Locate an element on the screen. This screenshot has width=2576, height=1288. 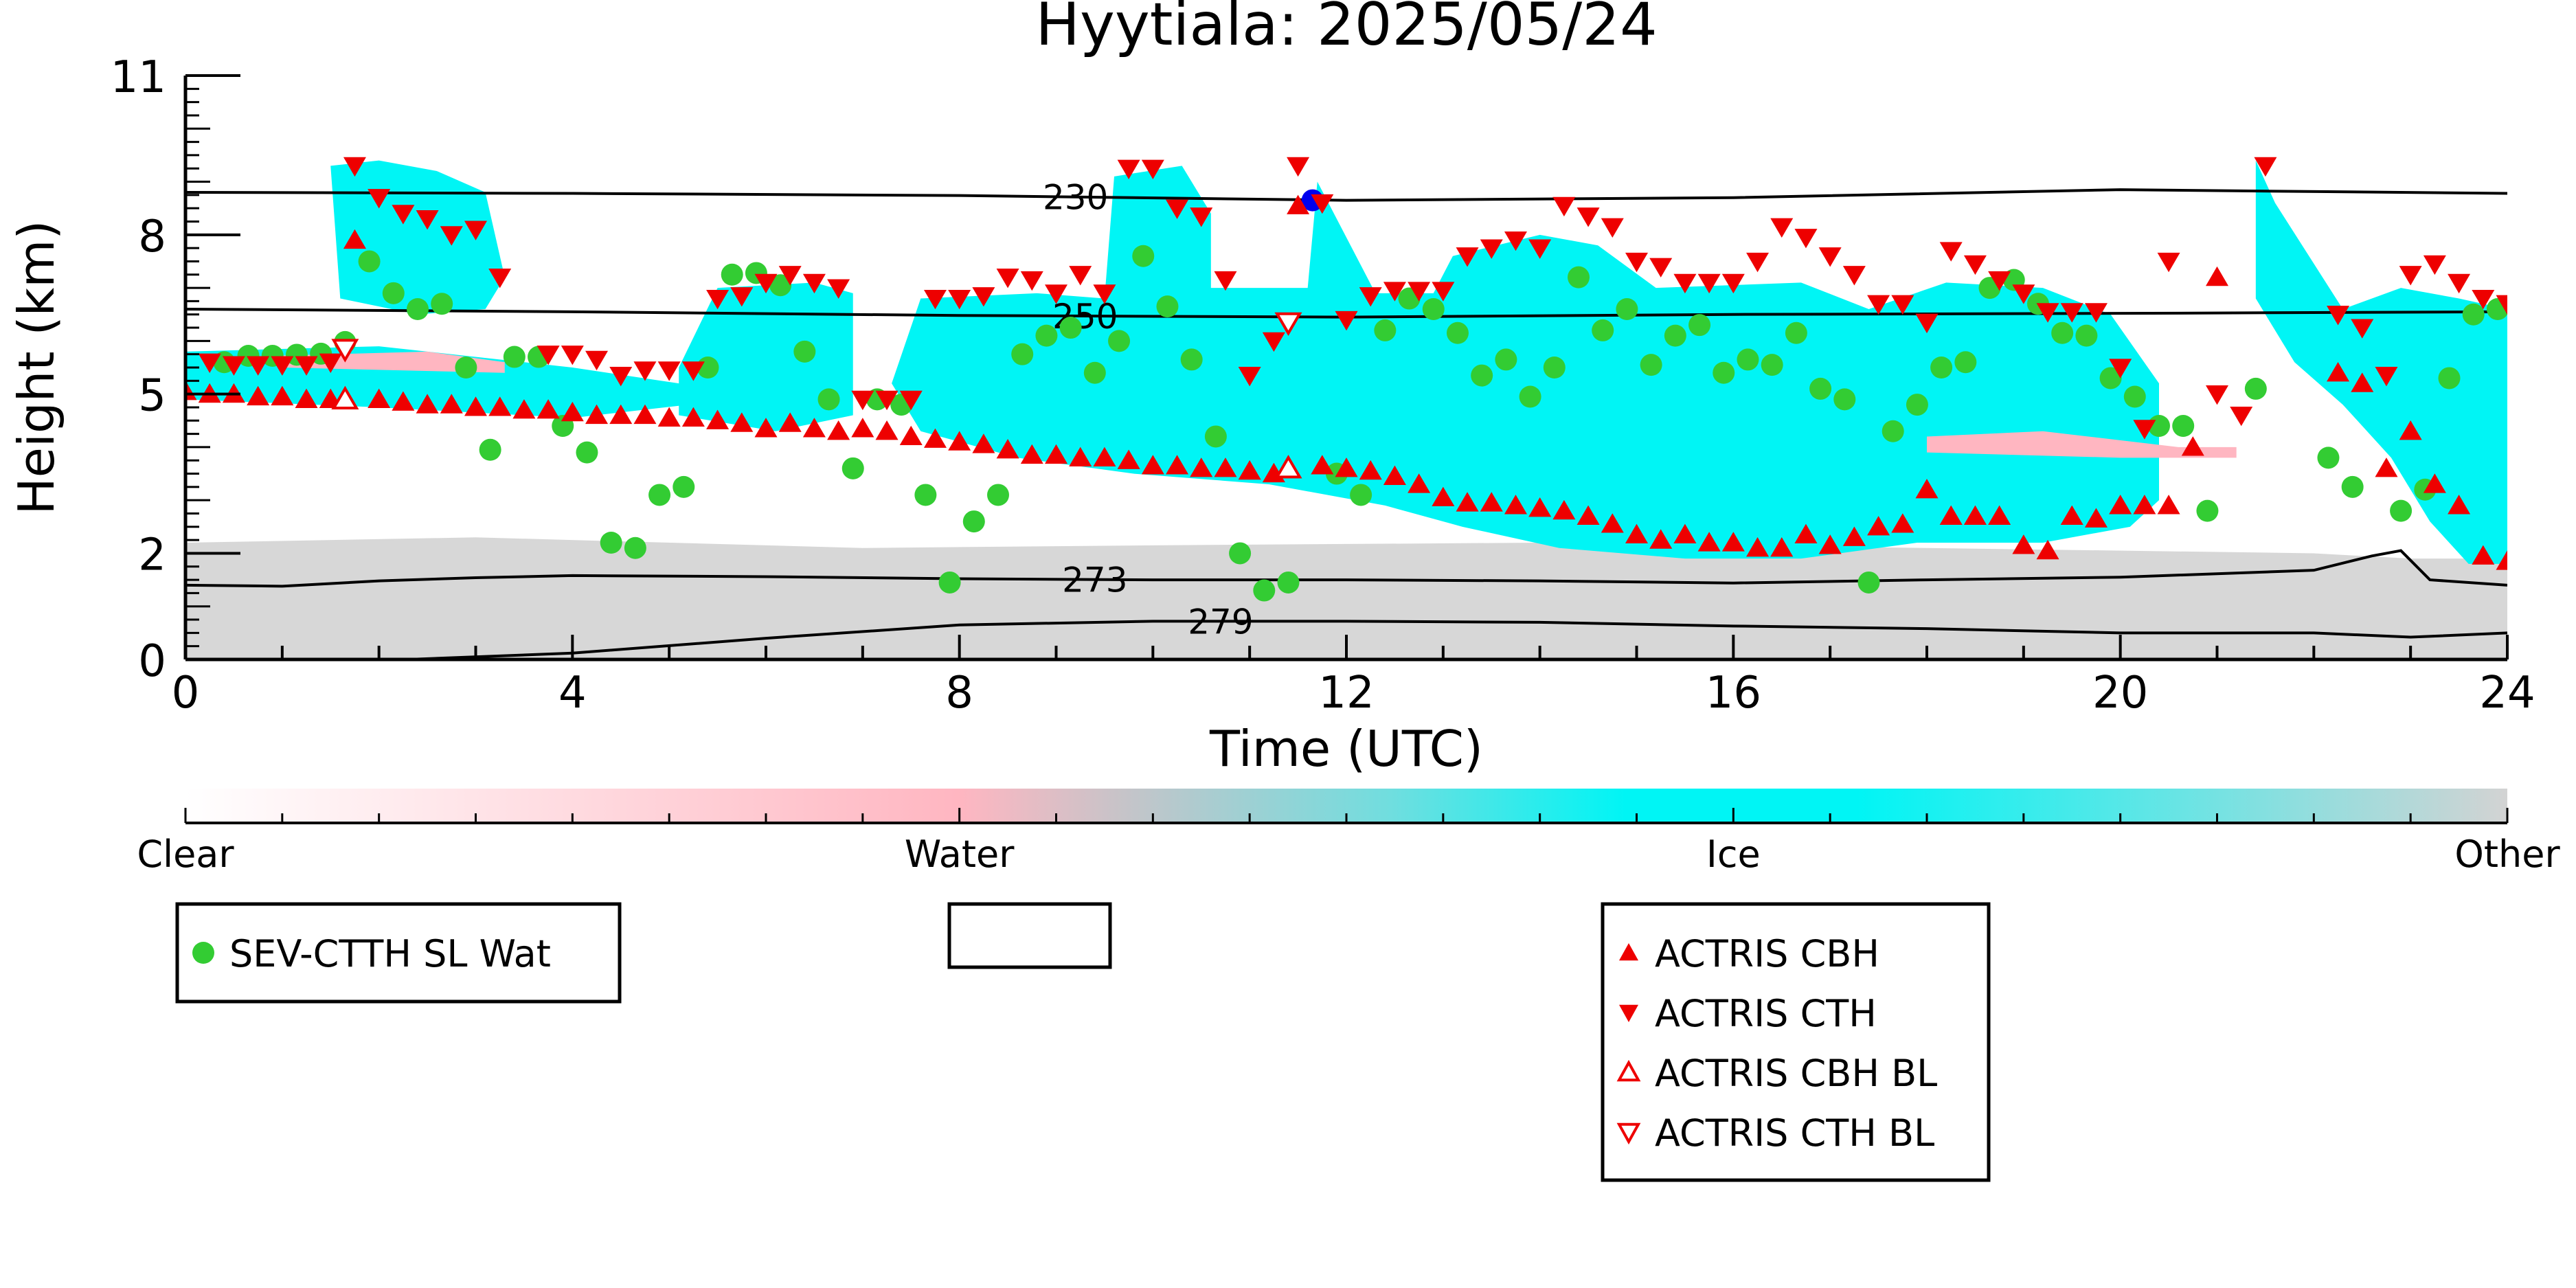
x-axis-label: Time (UTC) is located at coordinates (1346, 749).